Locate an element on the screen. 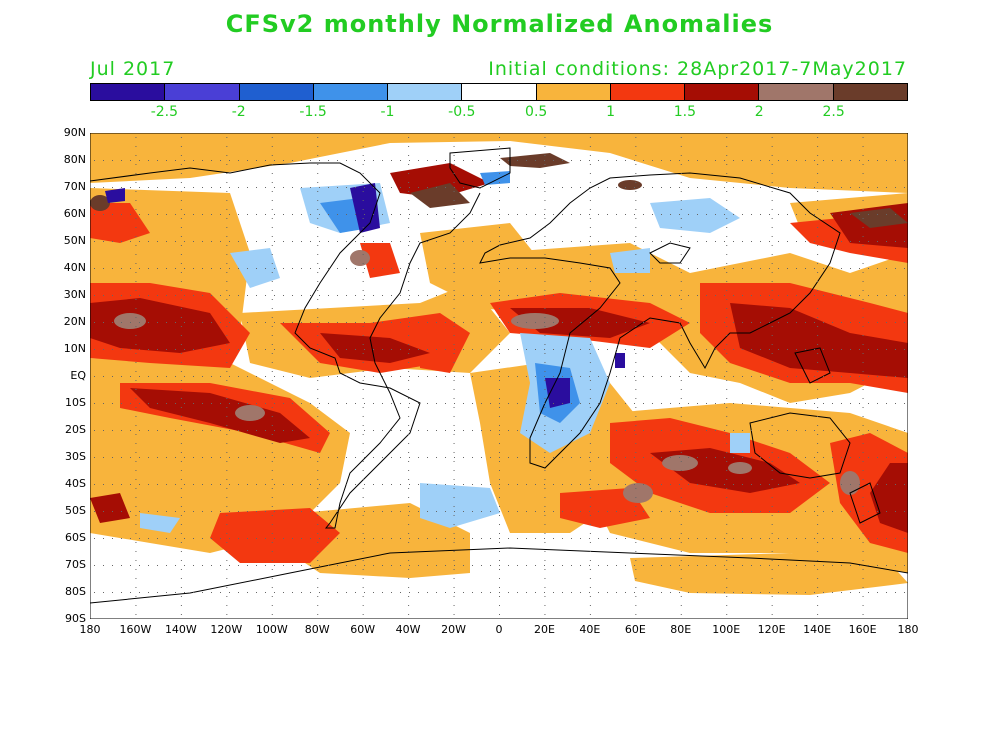 This screenshot has height=750, width=999. color-legend-bar is located at coordinates (499, 92).